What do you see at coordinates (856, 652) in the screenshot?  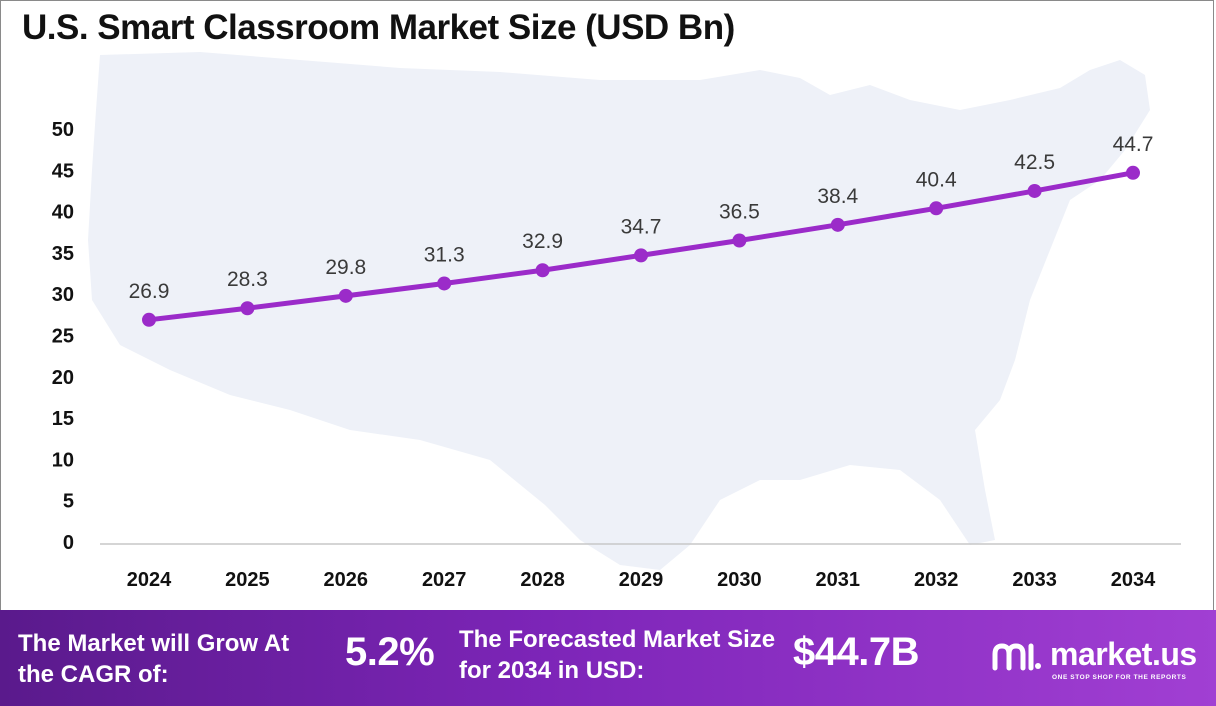 I see `forecast-value: $44.7B` at bounding box center [856, 652].